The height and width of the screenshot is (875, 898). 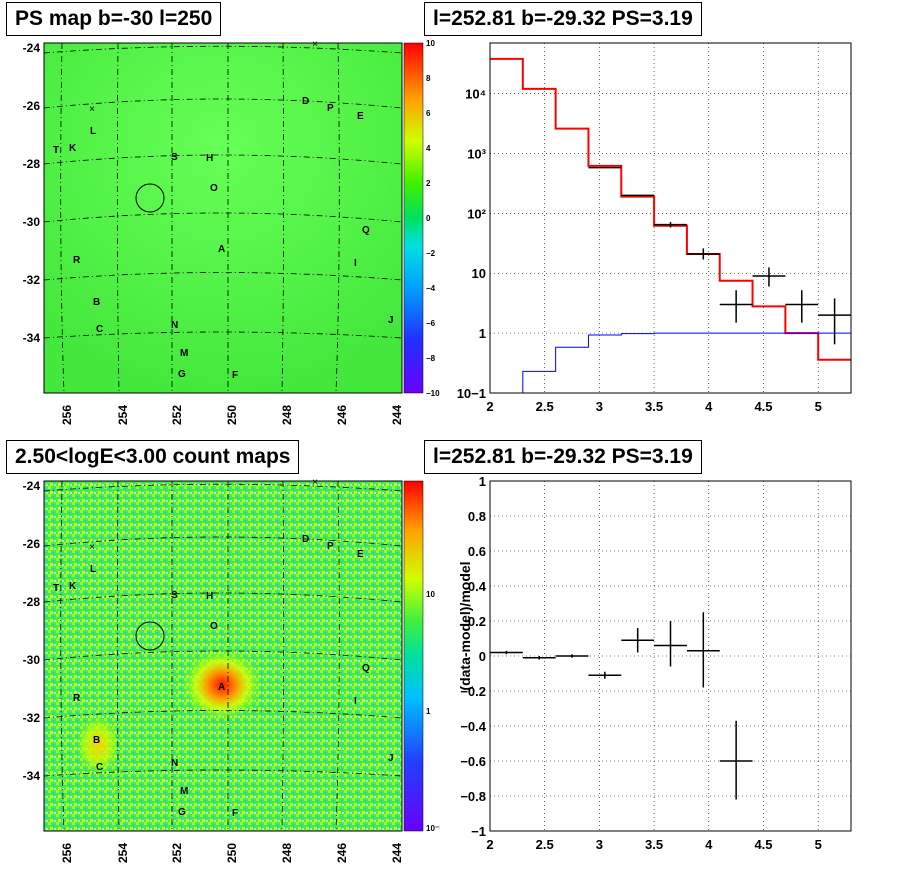 What do you see at coordinates (32, 631) in the screenshot?
I see `count-map-y-ticks: -24 -26 -28 -30 -32 -34` at bounding box center [32, 631].